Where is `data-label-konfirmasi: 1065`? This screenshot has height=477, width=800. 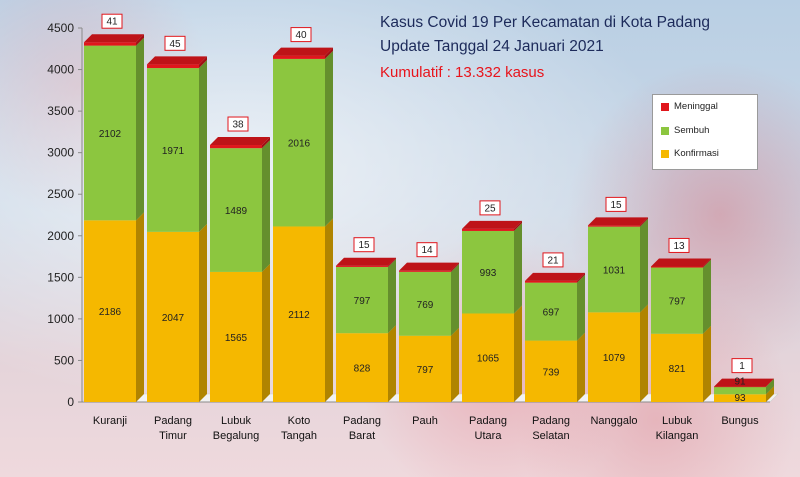 data-label-konfirmasi: 1065 is located at coordinates (488, 359).